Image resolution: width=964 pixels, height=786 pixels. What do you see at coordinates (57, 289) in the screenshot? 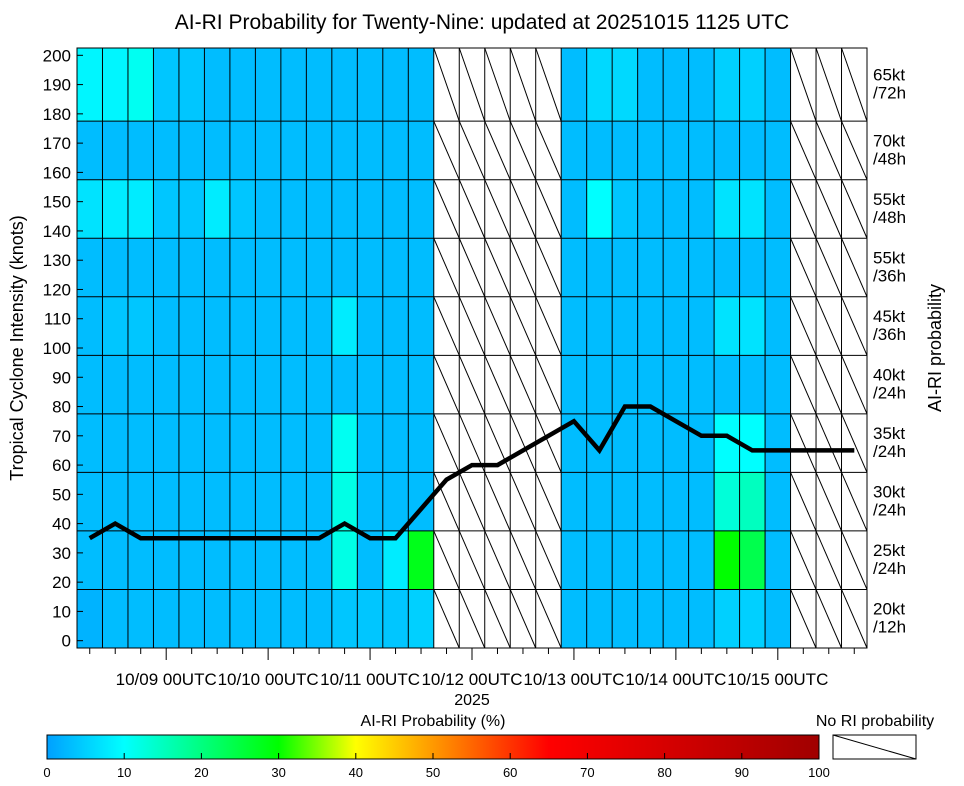
I see `y-tick-label: 120` at bounding box center [57, 289].